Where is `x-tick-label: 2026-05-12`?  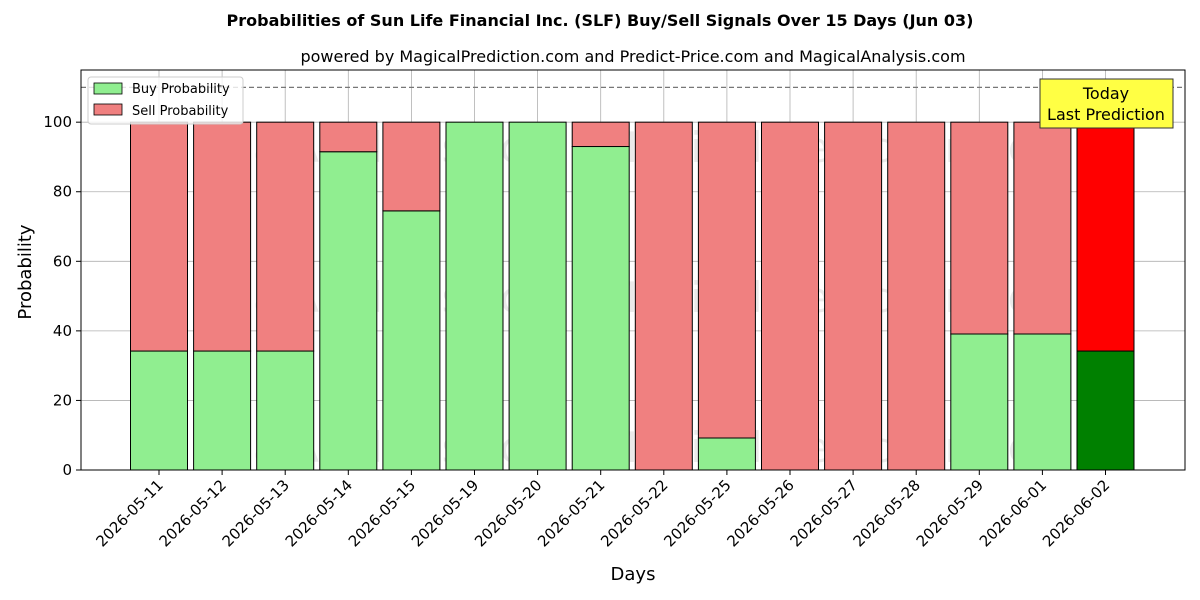
x-tick-label: 2026-05-12 is located at coordinates (193, 513).